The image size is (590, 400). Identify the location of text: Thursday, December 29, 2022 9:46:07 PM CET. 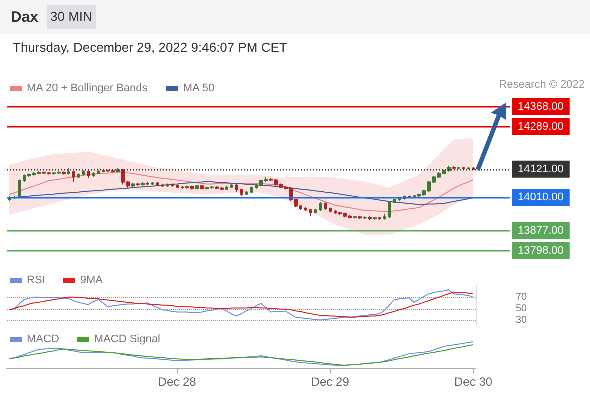
(150, 47).